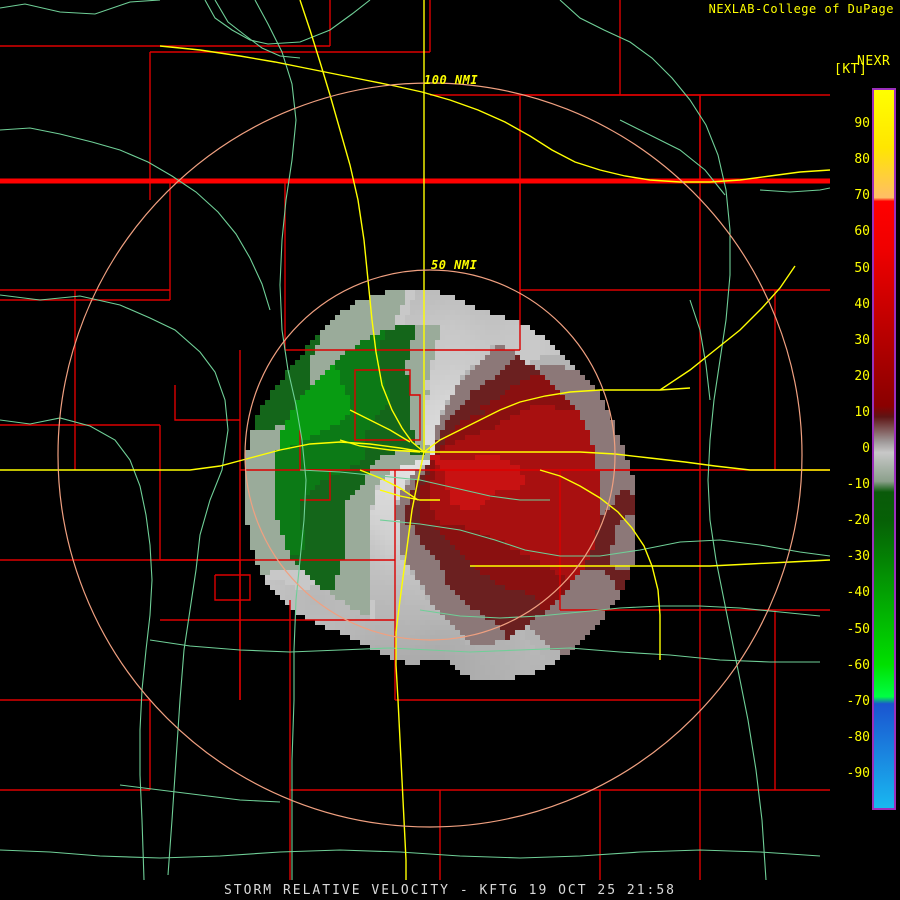 The height and width of the screenshot is (900, 900). Describe the element at coordinates (858, 737) in the screenshot. I see `colorbar-tick-neg80: -80` at that location.